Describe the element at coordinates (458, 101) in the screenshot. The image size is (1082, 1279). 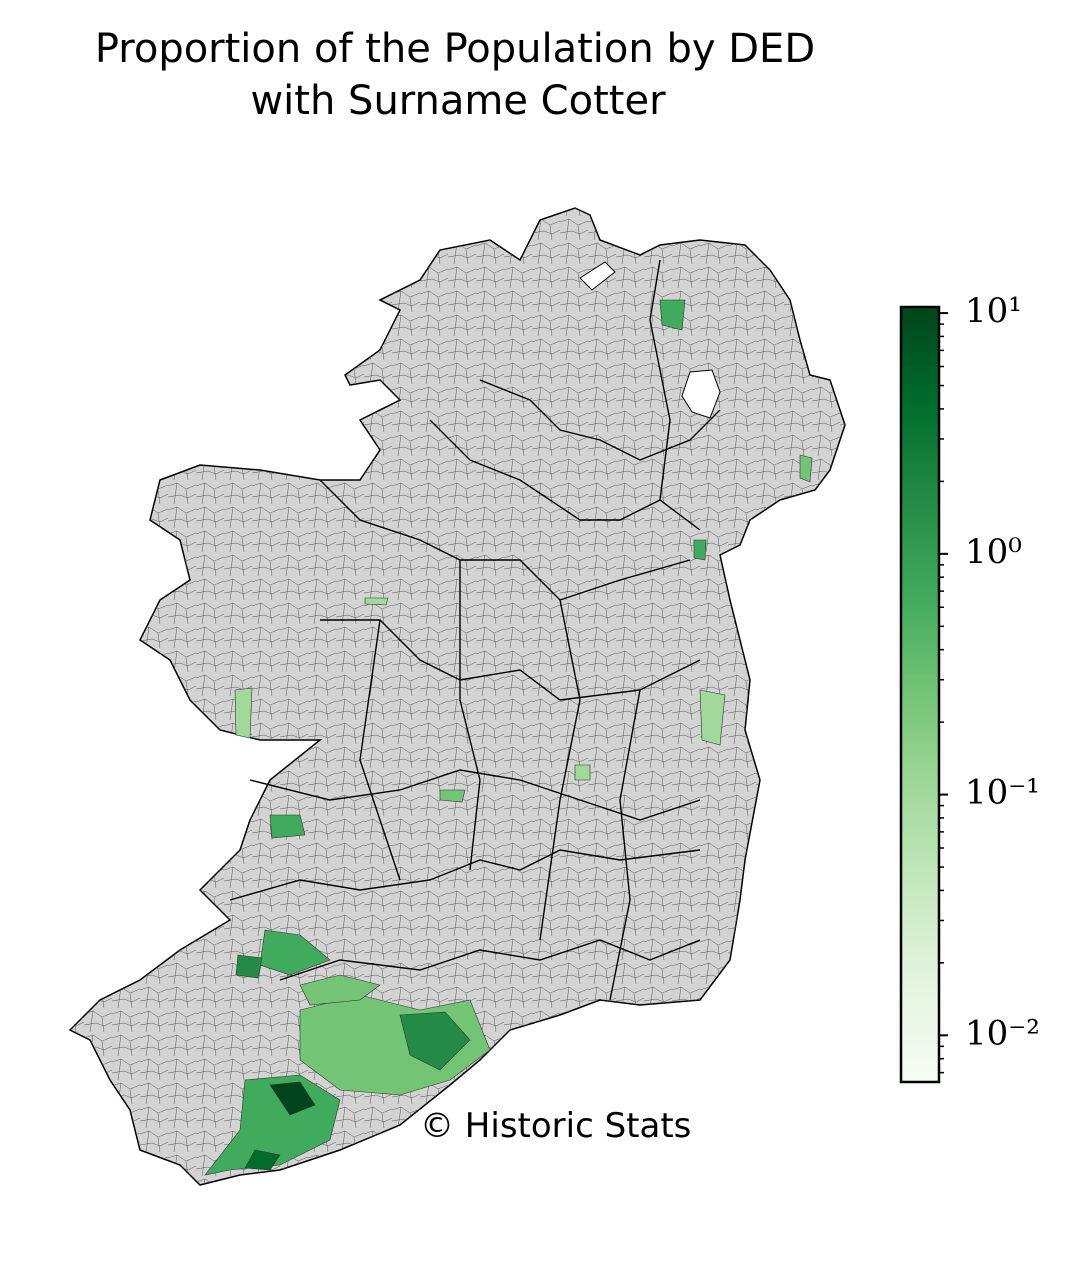
I see `chart-title: with Surname Cotter` at that location.